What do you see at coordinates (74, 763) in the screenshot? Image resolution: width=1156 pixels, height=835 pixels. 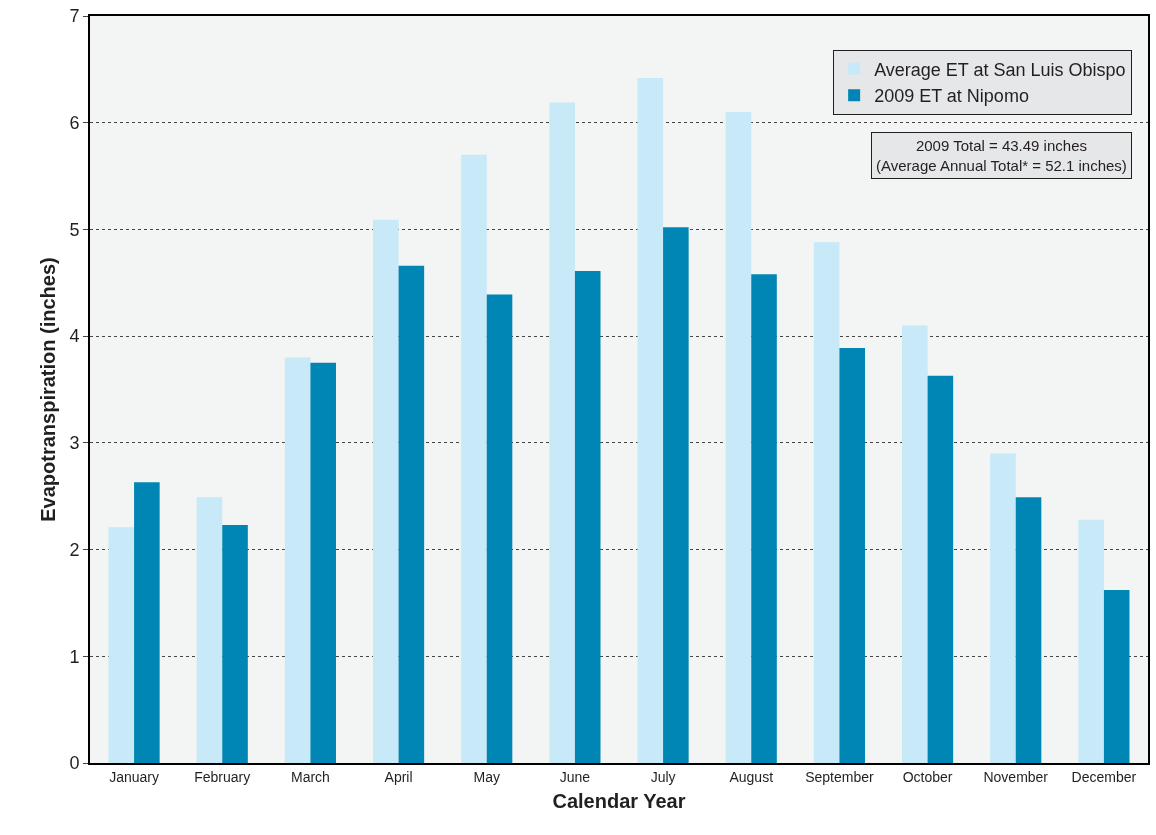 I see `y-tick-label: 0` at bounding box center [74, 763].